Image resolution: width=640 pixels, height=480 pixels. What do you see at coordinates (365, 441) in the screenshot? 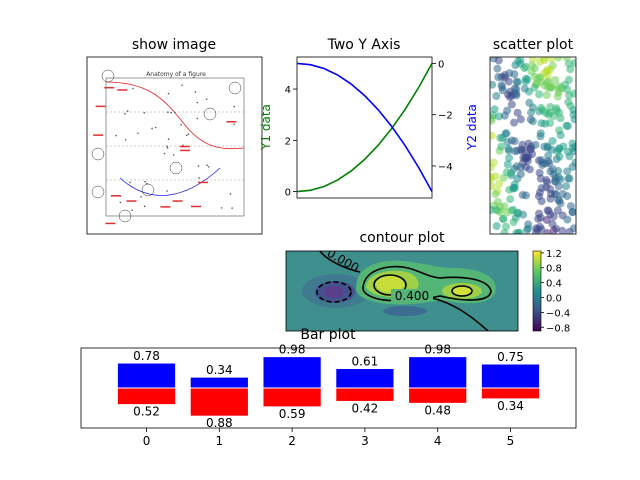
I see `bar-x-tick-label: 3` at bounding box center [365, 441].